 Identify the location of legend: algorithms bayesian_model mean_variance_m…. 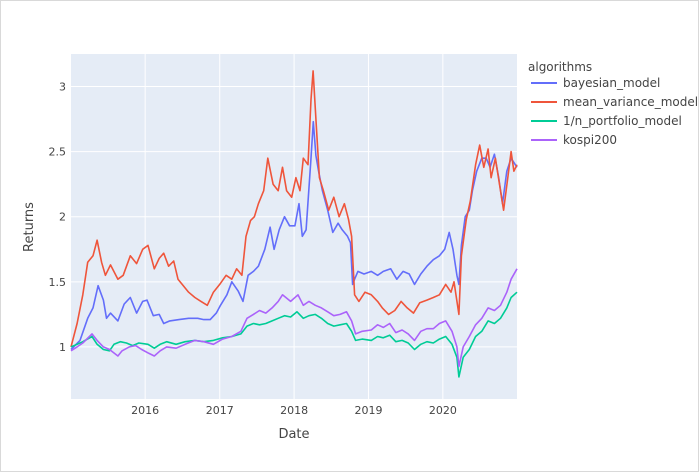
(613, 103).